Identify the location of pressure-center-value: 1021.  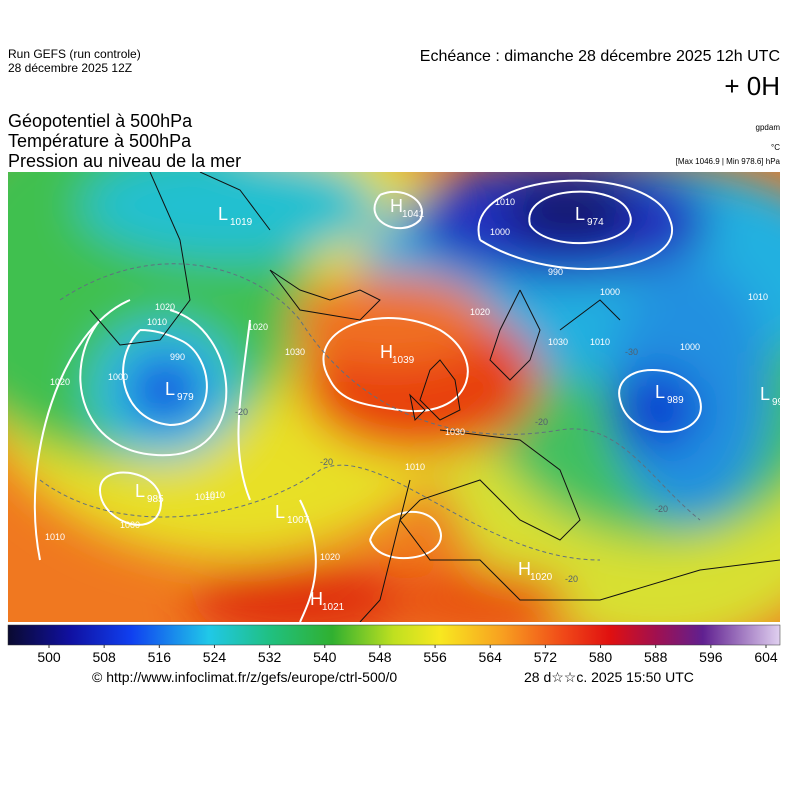
(333, 607).